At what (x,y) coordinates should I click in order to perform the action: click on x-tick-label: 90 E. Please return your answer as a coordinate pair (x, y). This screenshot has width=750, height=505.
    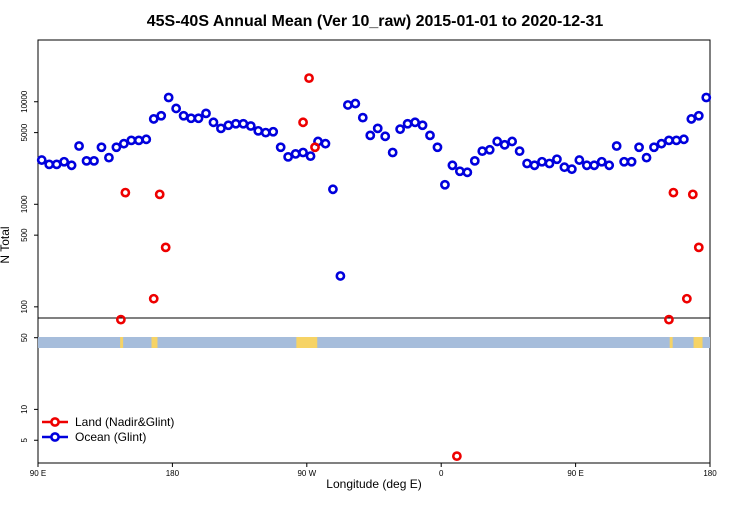
    Looking at the image, I should click on (38, 473).